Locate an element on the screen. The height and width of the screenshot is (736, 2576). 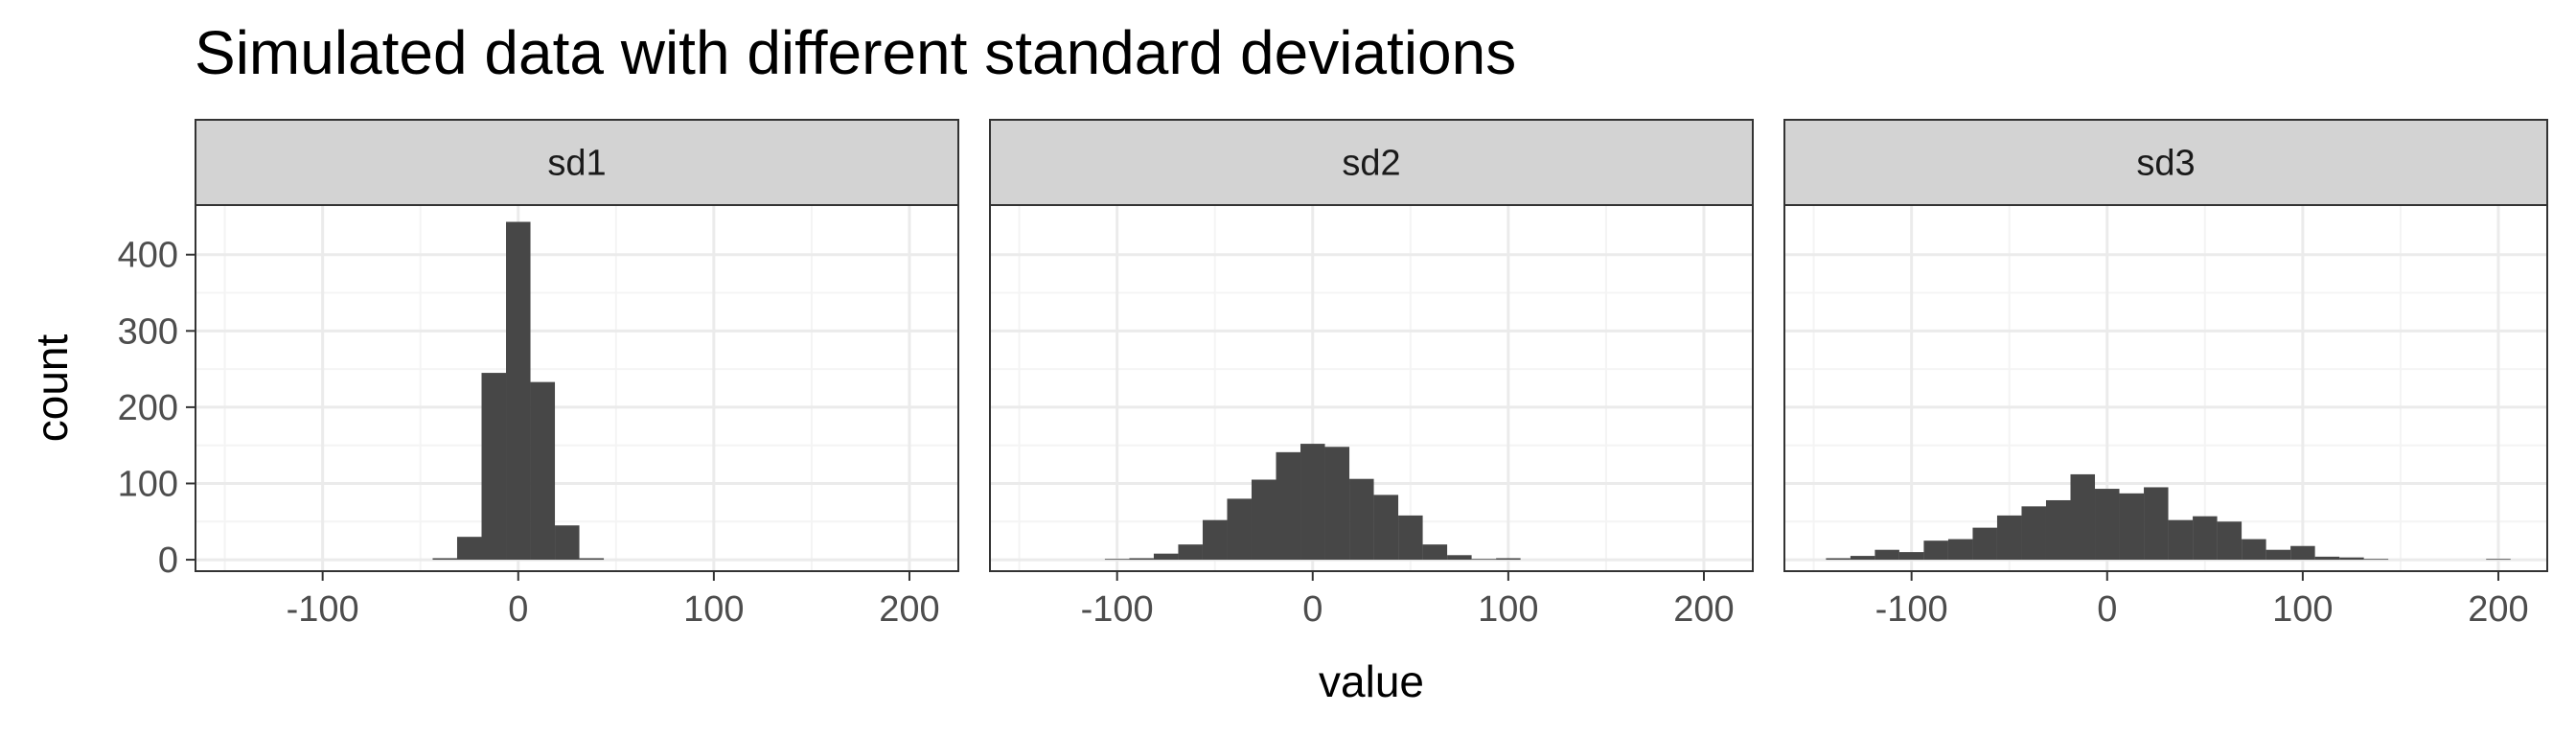
y-tick-label: 300 is located at coordinates (148, 331).